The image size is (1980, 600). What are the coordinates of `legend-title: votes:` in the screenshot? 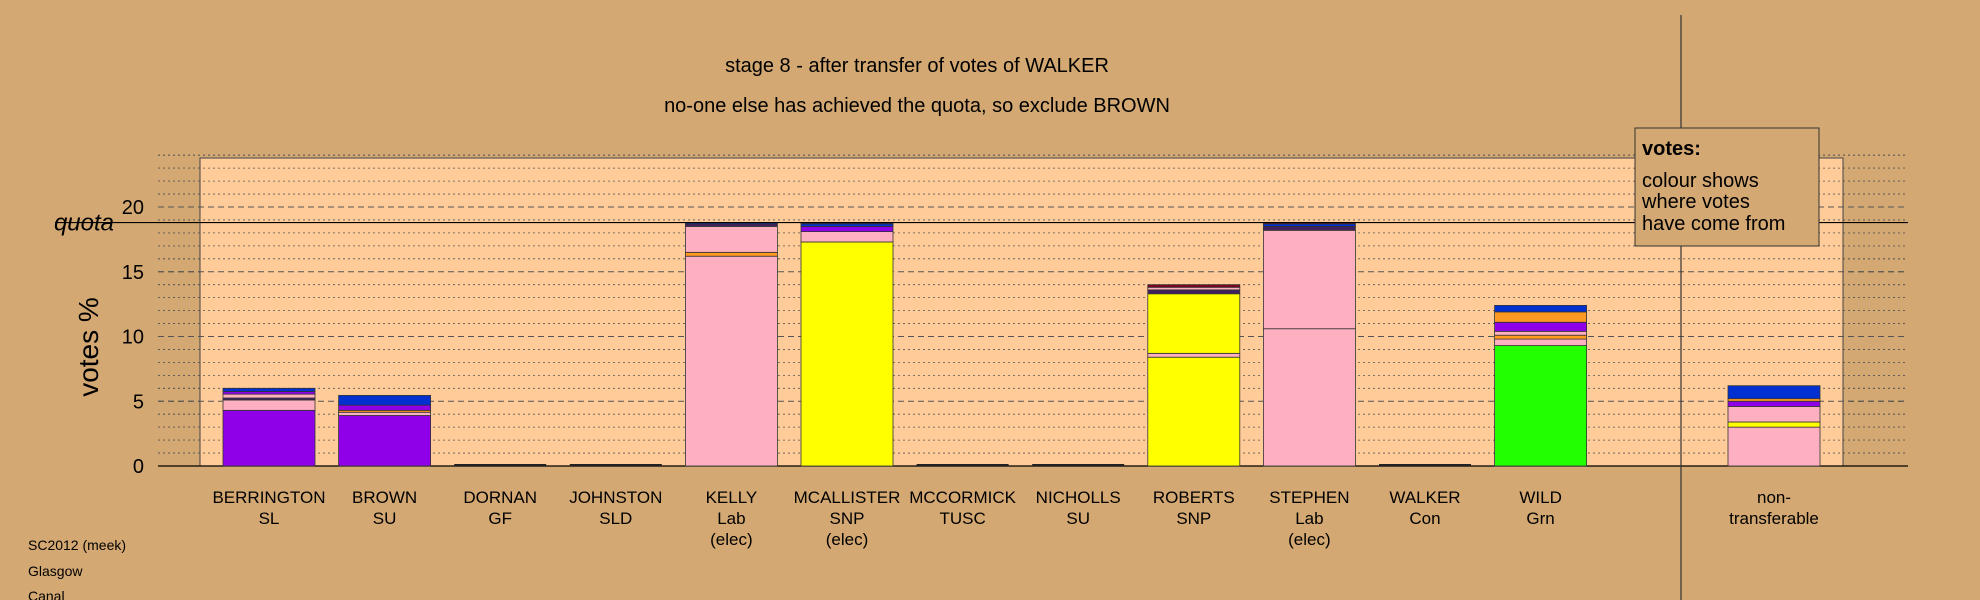 It's located at (1671, 149).